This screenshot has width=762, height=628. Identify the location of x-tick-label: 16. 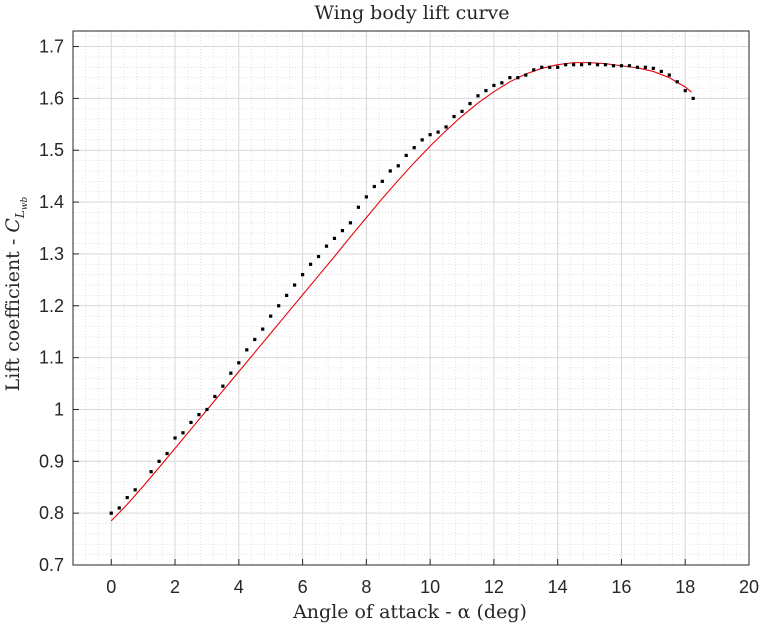
(621, 587).